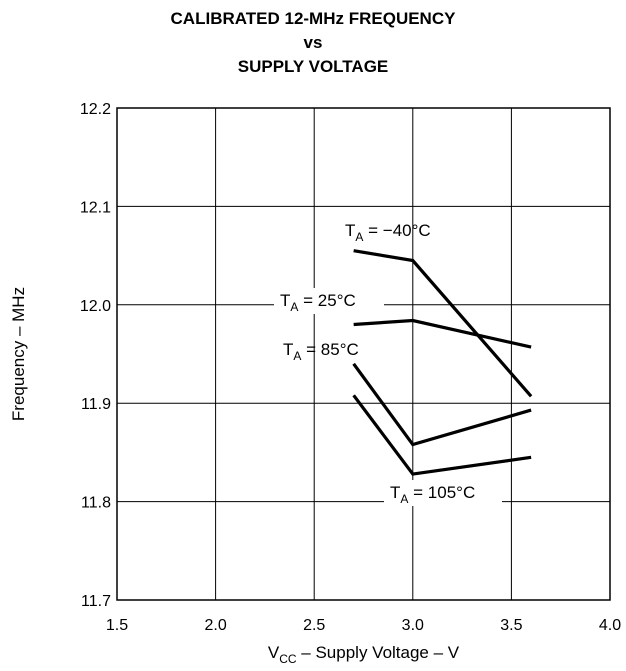 The image size is (626, 671). What do you see at coordinates (364, 654) in the screenshot?
I see `x-axis-label: VCC – Supply Voltage – V` at bounding box center [364, 654].